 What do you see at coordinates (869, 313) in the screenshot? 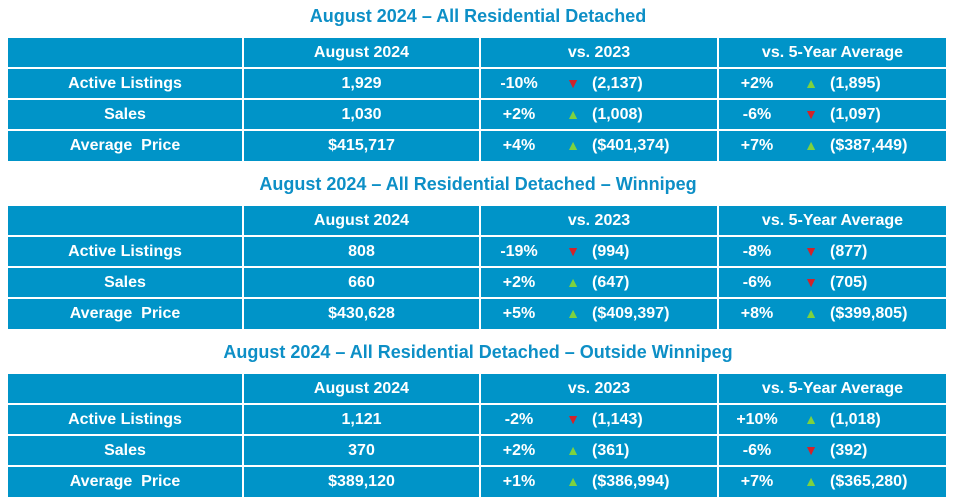
I see `comparison-value: ($399,805)` at bounding box center [869, 313].